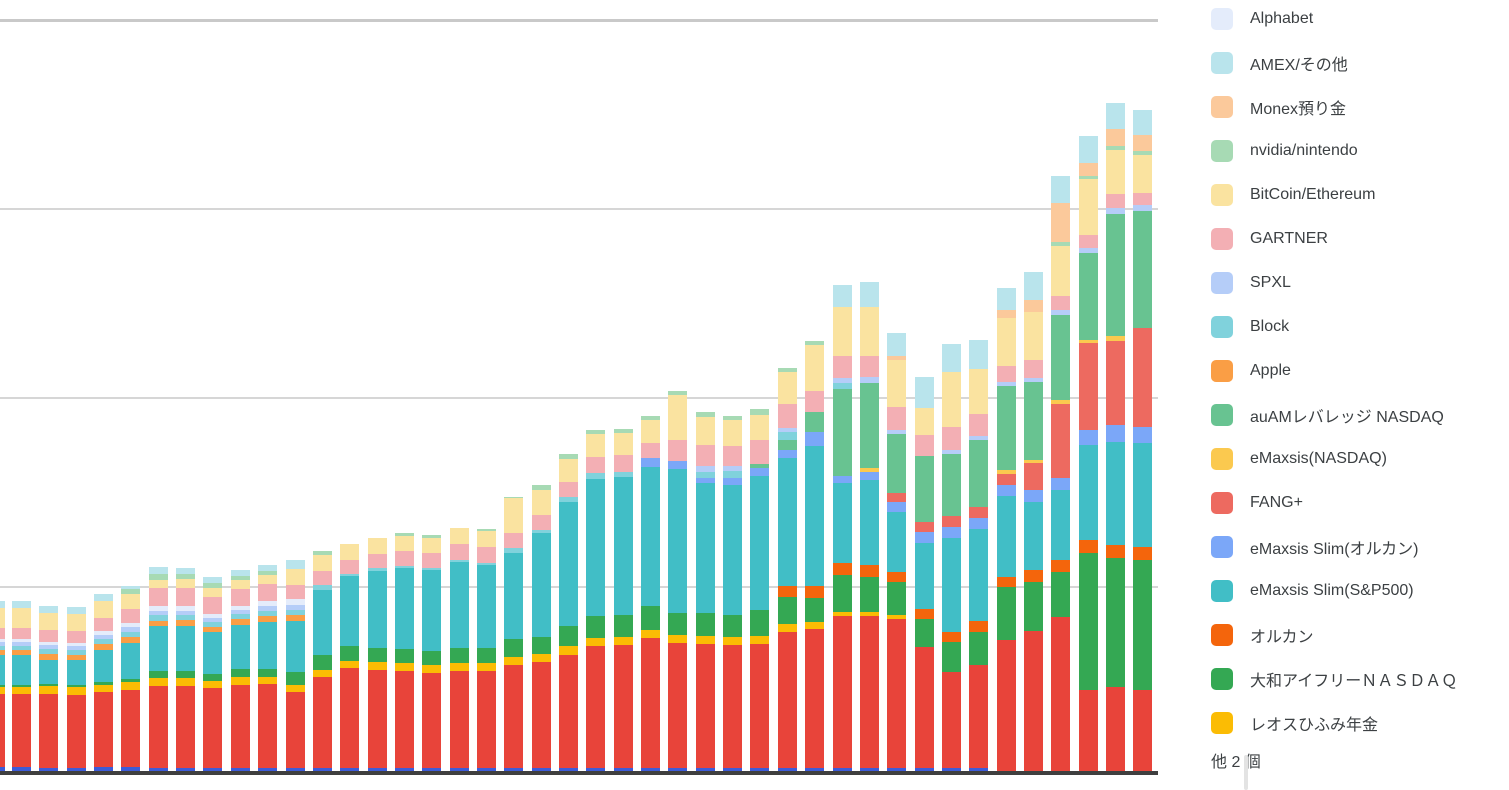  I want to click on legend-item-auam: auAMレバレッジ NASDAQ, so click(1327, 414).